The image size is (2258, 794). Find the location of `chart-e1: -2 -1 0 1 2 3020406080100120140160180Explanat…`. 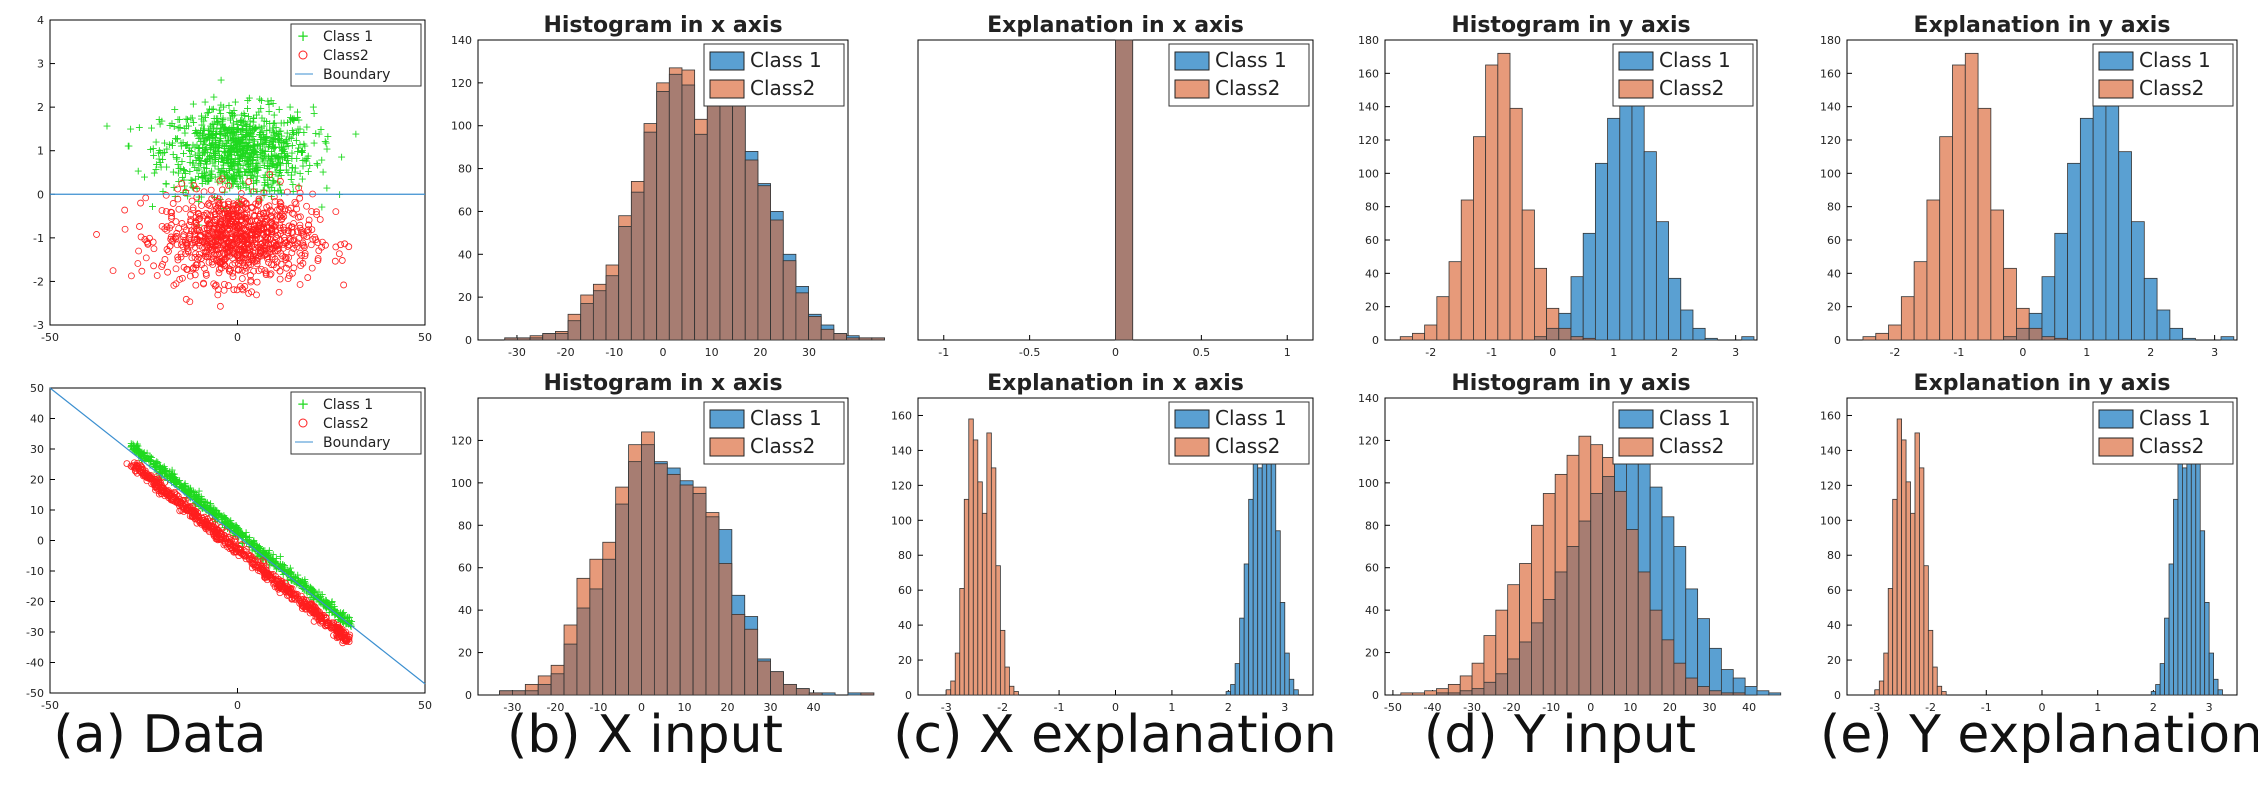

chart-e1: -2 -1 0 1 2 3020406080100120140160180Explanat… is located at coordinates (2029, 186).